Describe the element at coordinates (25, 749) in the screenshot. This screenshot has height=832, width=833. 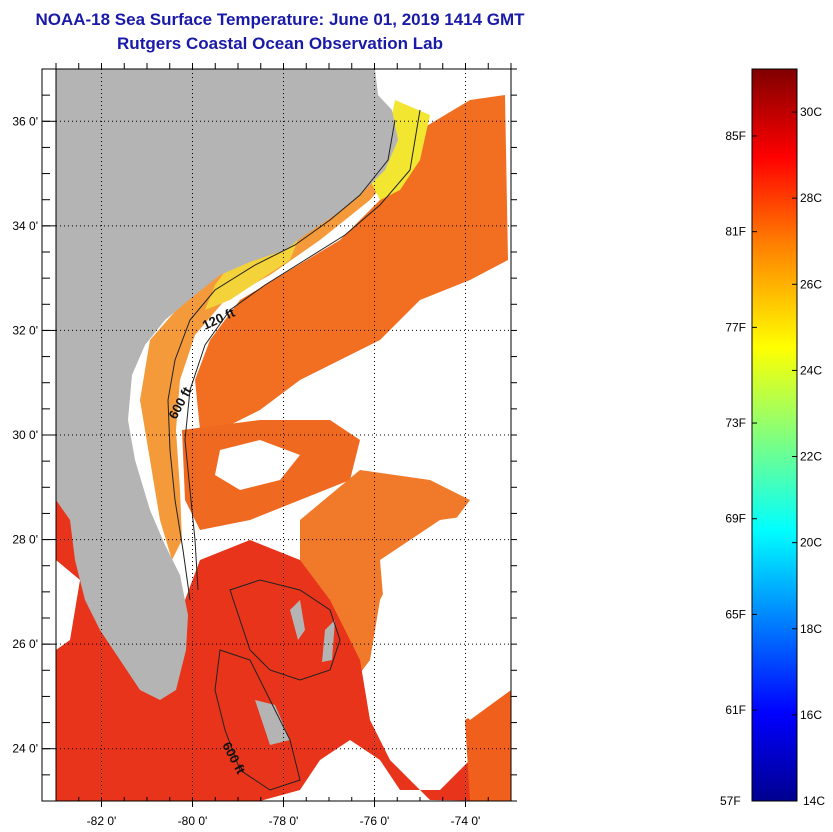
I see `latitude-tick-label: 24 0'` at that location.